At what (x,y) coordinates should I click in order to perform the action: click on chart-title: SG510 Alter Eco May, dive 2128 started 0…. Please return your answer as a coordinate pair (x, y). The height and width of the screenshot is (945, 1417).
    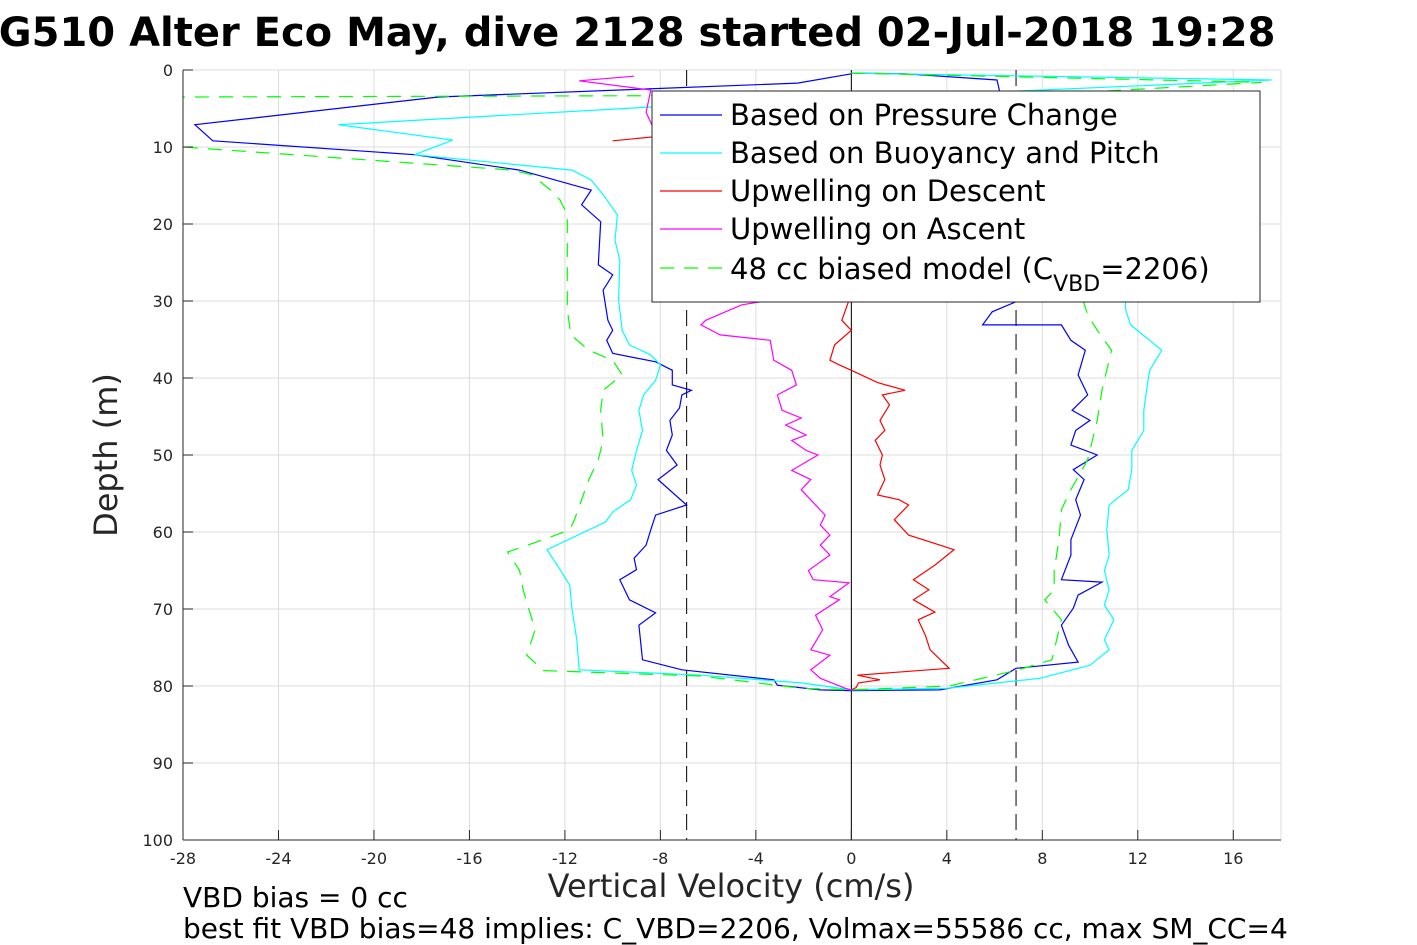
    Looking at the image, I should click on (637, 33).